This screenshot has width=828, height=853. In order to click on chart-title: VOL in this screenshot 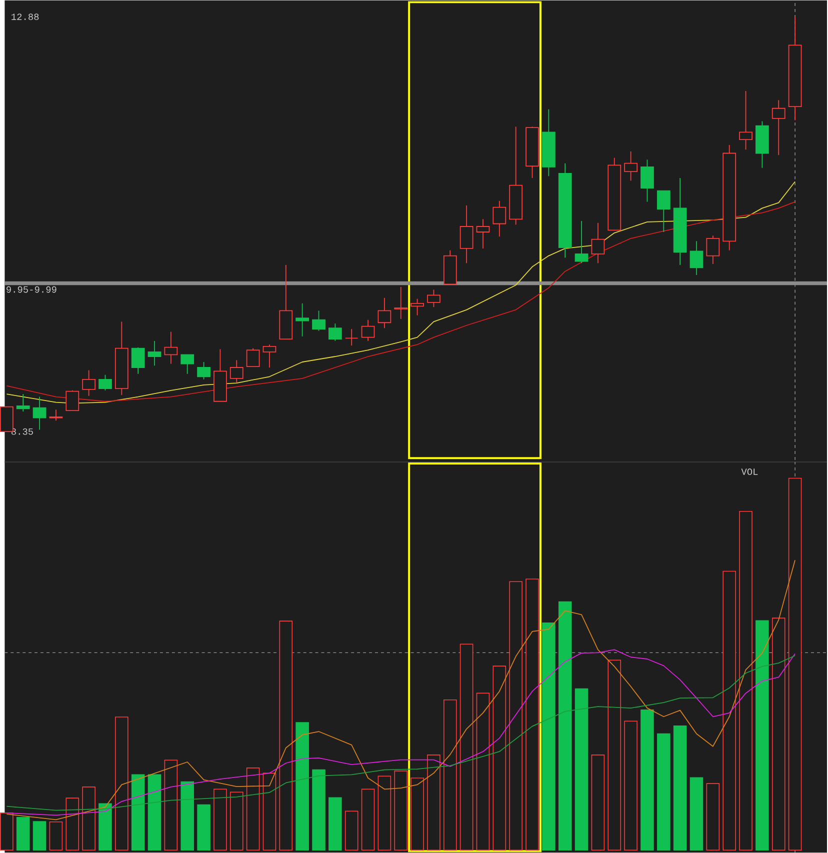, I will do `click(750, 471)`.